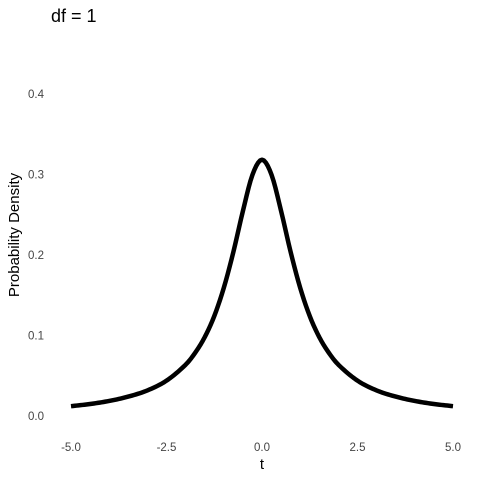  I want to click on y-tick-label: 0.1, so click(36, 337).